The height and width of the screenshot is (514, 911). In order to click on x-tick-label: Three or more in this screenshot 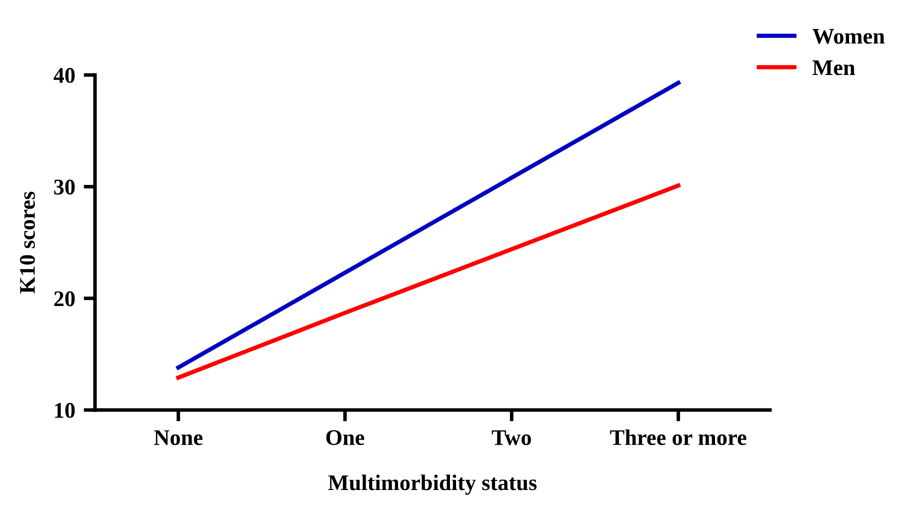, I will do `click(678, 437)`.